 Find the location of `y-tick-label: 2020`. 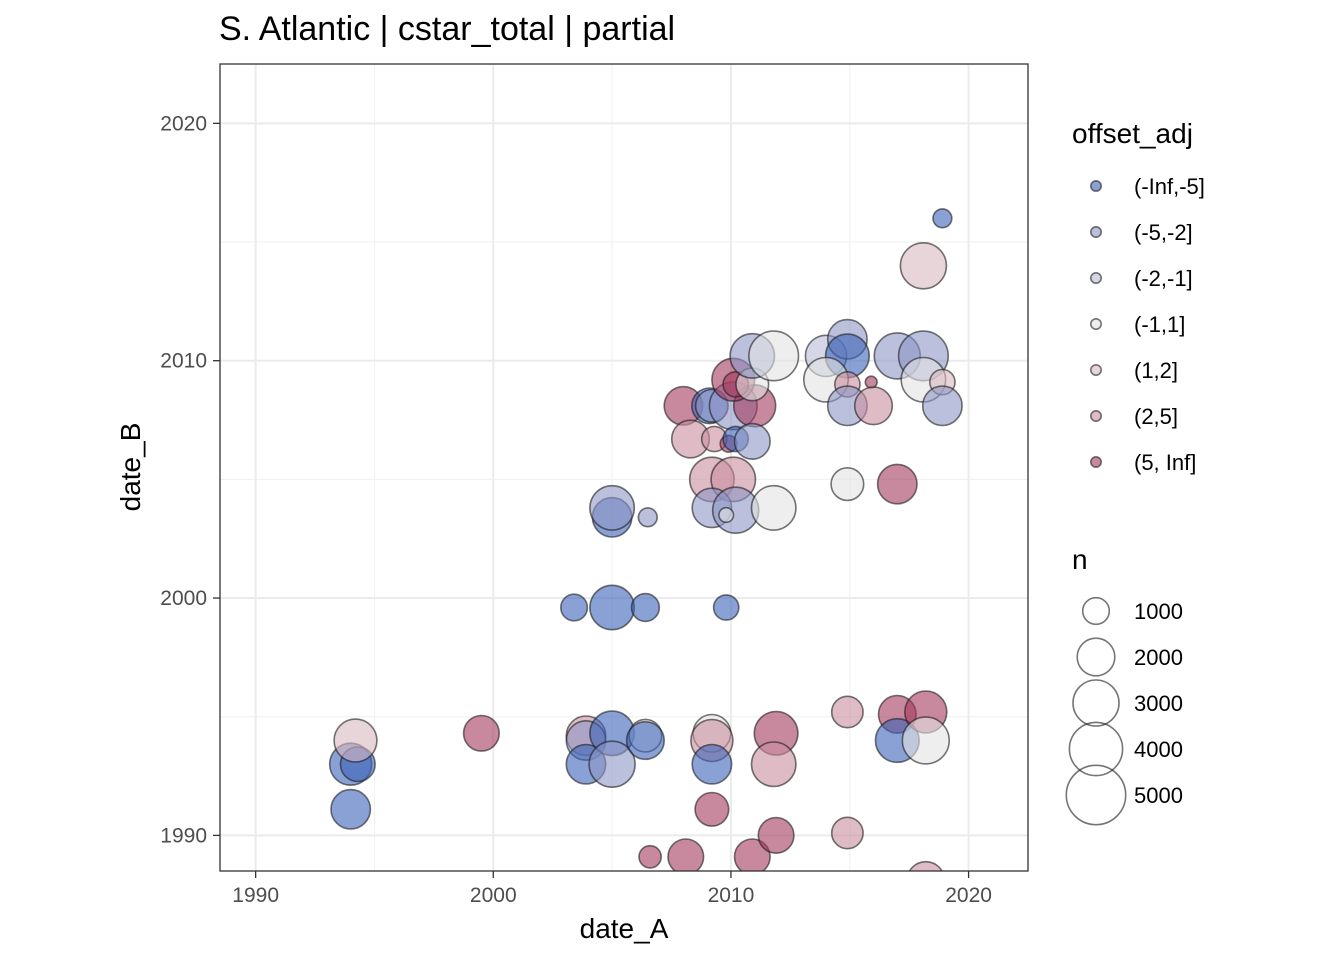

y-tick-label: 2020 is located at coordinates (183, 123).